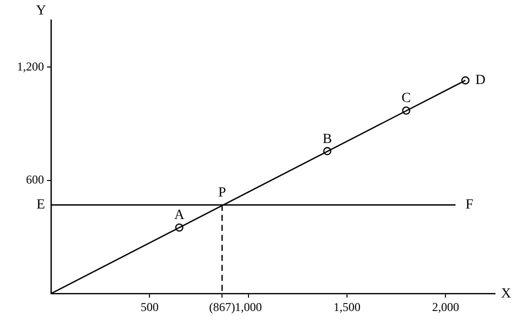 Image resolution: width=517 pixels, height=320 pixels. What do you see at coordinates (347, 307) in the screenshot?
I see `x-tick-label: 1,500` at bounding box center [347, 307].